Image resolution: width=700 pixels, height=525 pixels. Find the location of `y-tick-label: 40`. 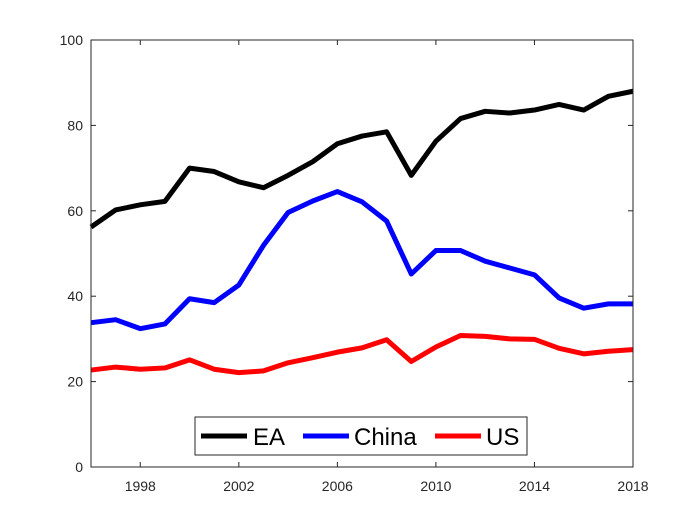

y-tick-label: 40 is located at coordinates (75, 296).